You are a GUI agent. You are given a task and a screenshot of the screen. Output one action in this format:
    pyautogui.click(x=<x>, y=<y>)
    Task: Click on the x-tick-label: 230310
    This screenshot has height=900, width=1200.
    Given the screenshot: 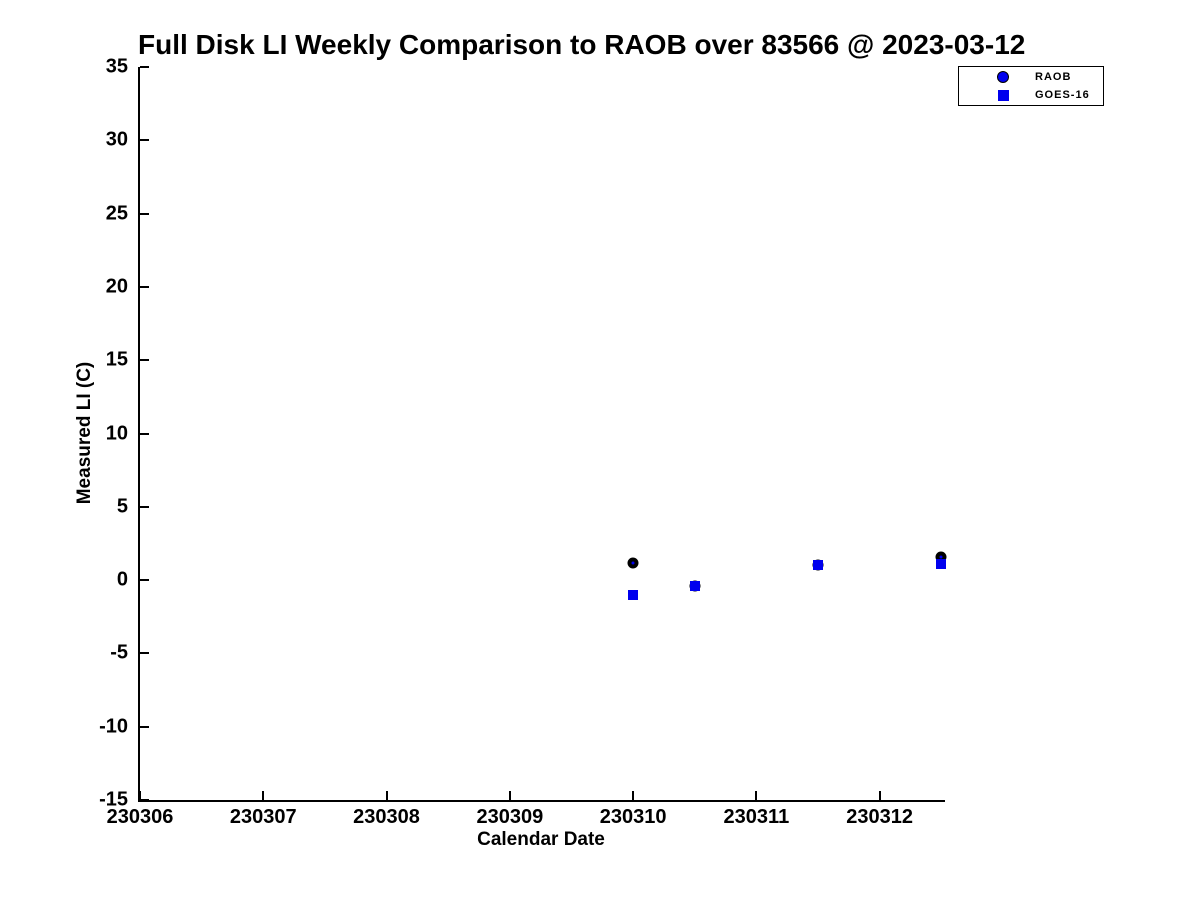 What is the action you would take?
    pyautogui.click(x=633, y=817)
    